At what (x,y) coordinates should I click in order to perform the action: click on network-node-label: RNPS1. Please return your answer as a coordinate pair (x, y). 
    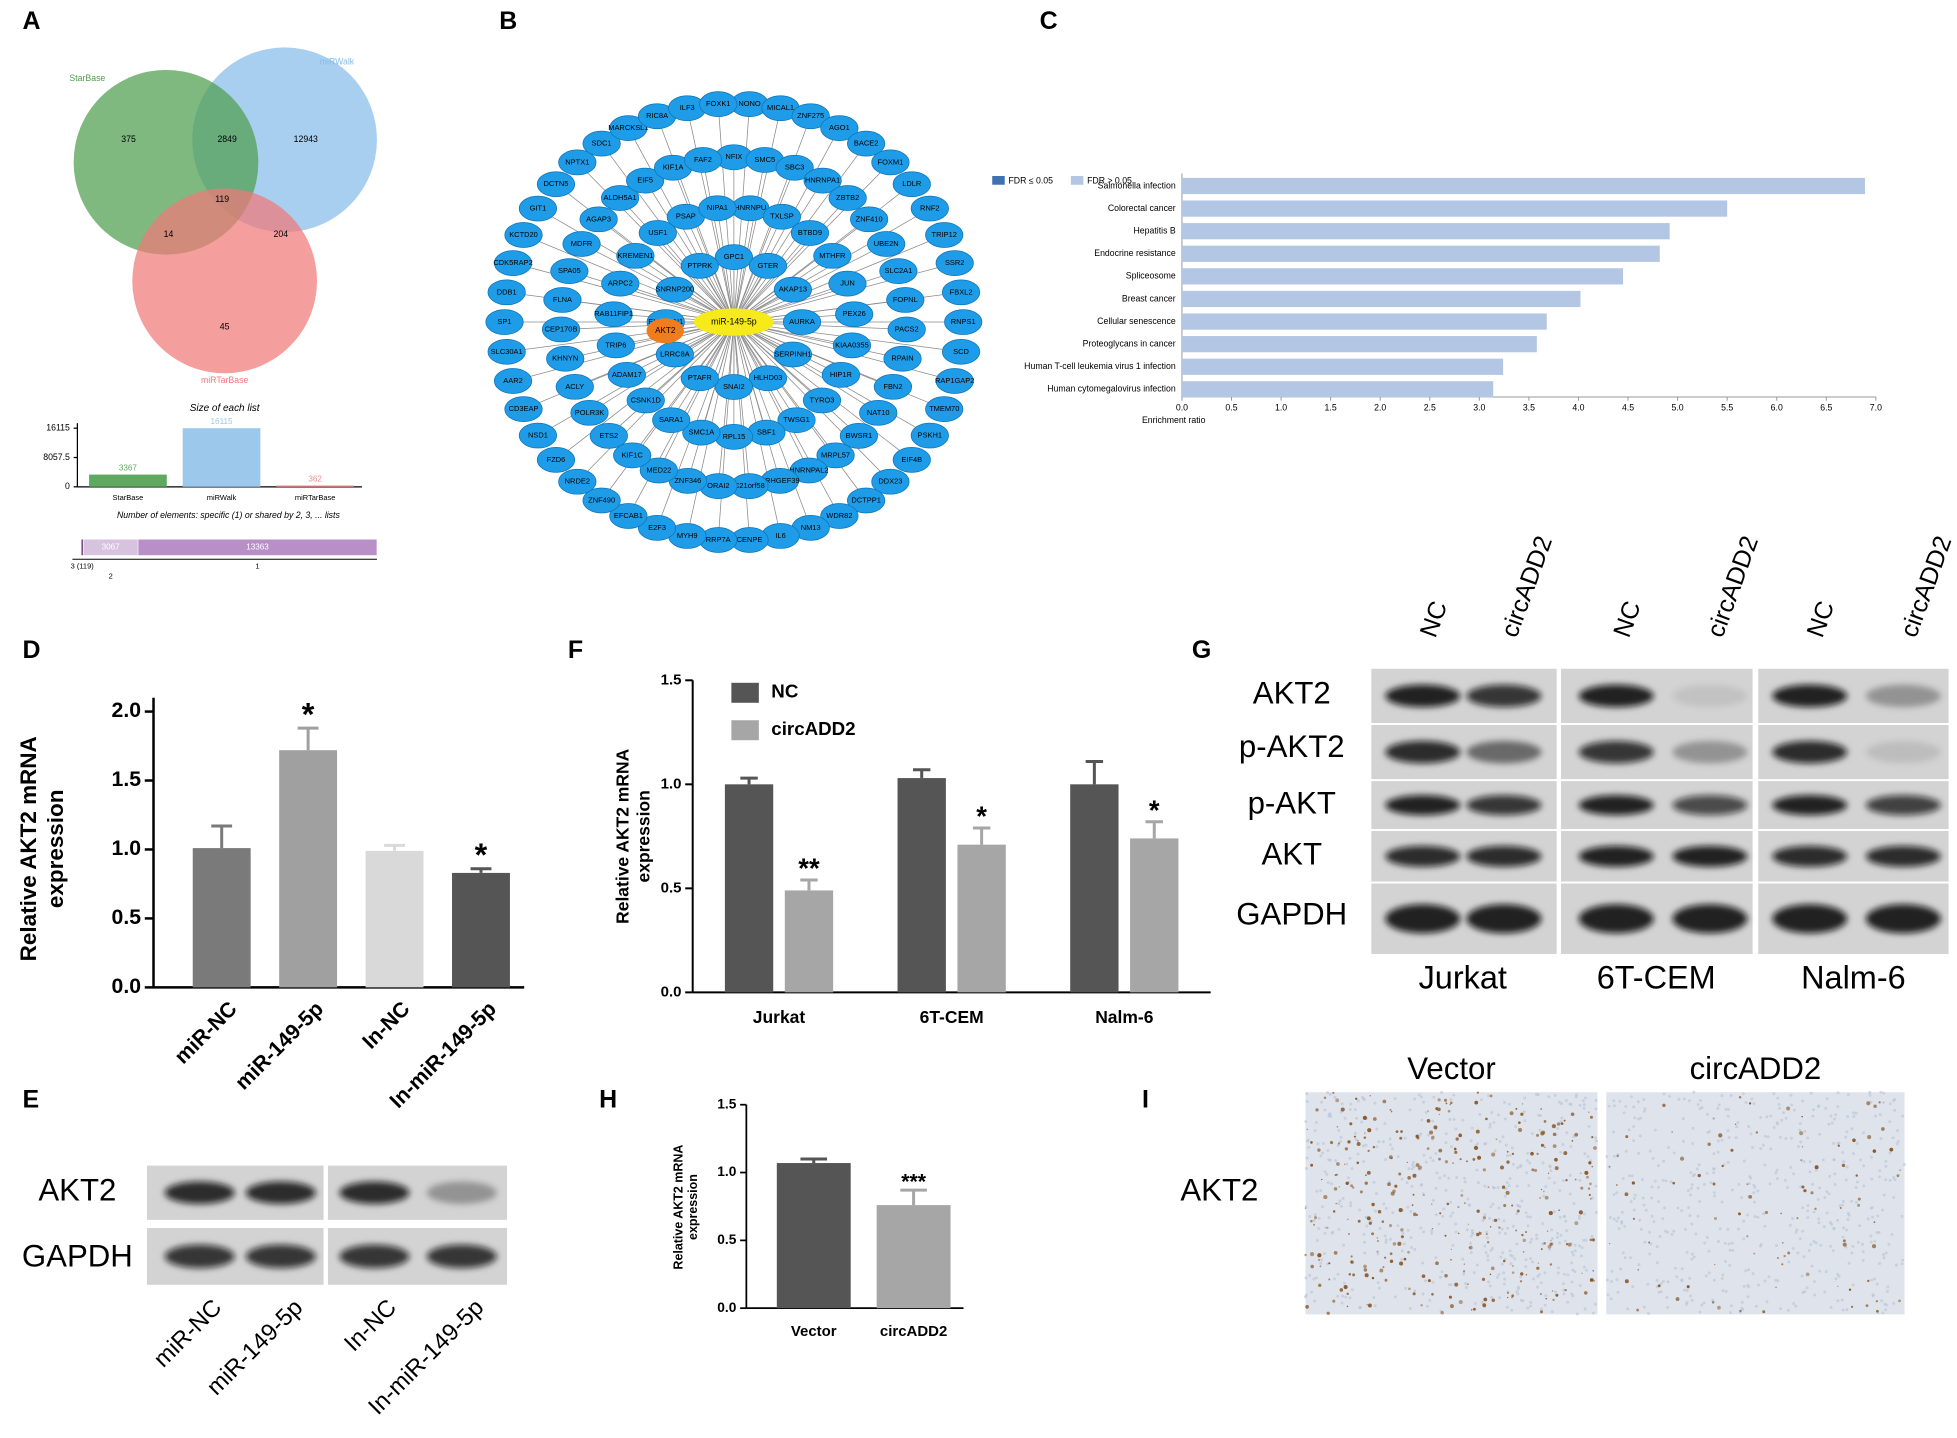
    Looking at the image, I should click on (963, 321).